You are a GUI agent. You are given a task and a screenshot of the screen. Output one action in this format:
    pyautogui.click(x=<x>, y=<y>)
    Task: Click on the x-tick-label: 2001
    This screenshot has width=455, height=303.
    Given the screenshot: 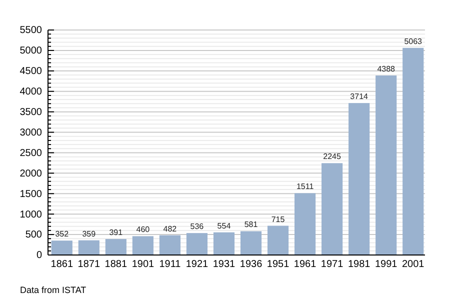 What is the action you would take?
    pyautogui.click(x=413, y=264)
    